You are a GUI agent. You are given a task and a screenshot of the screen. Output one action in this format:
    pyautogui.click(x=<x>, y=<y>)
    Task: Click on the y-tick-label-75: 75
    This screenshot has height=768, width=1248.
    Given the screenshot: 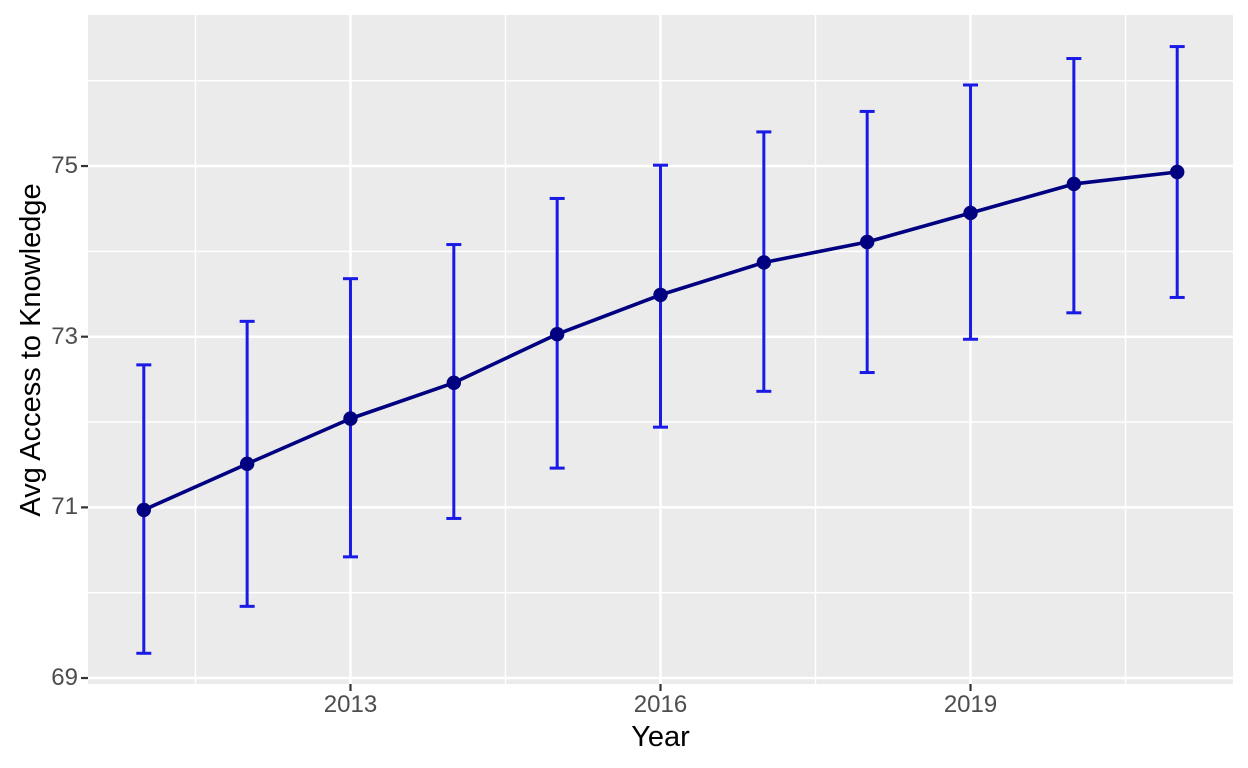 What is the action you would take?
    pyautogui.click(x=64, y=166)
    